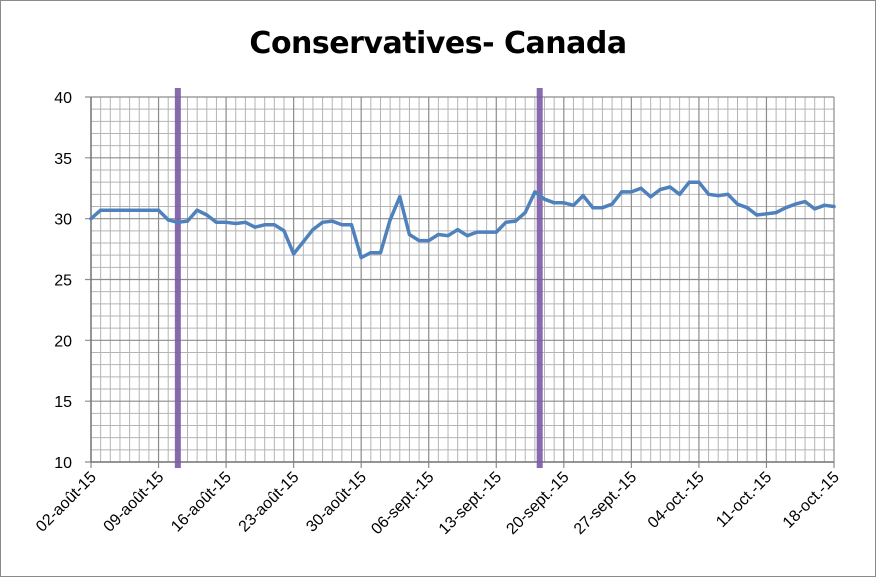 The width and height of the screenshot is (876, 577). Describe the element at coordinates (201, 502) in the screenshot. I see `x-tick-label: 16-août-15` at that location.